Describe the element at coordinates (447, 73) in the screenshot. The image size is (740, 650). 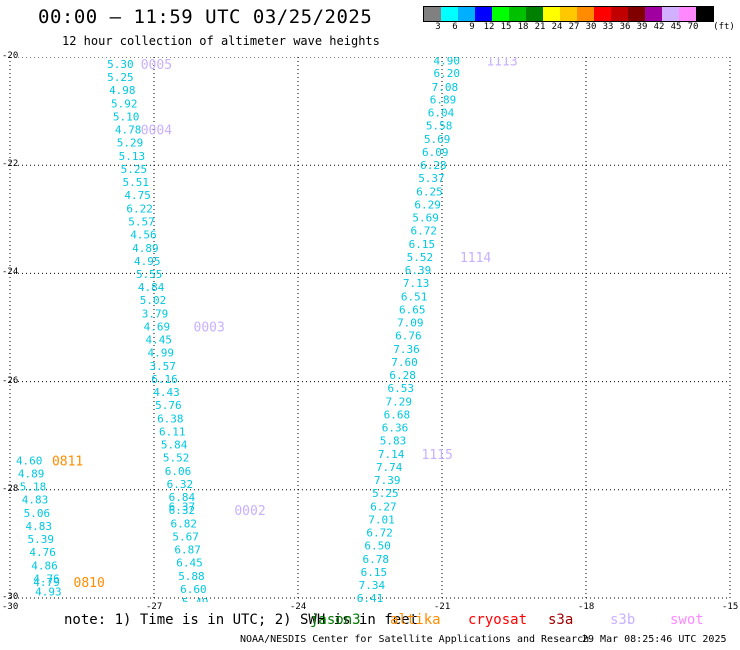
I see `wave-height-value: 6.20` at that location.